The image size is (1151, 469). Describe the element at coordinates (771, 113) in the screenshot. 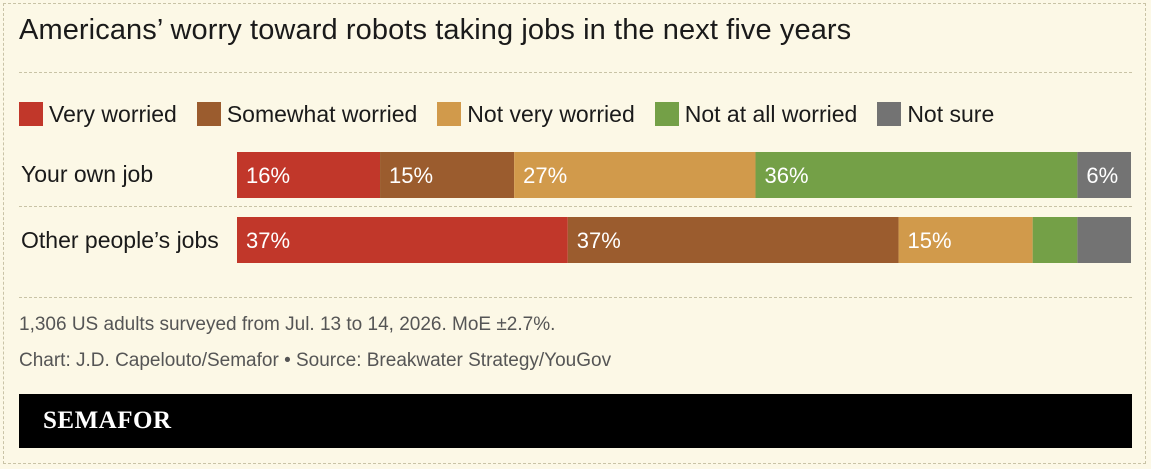

I see `legend-label: Not at all worried` at that location.